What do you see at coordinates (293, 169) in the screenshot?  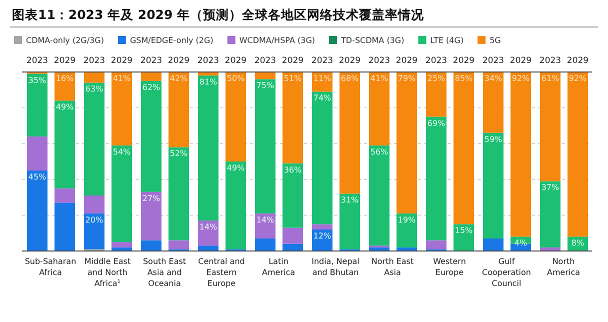 I see `data-label: 36%` at bounding box center [293, 169].